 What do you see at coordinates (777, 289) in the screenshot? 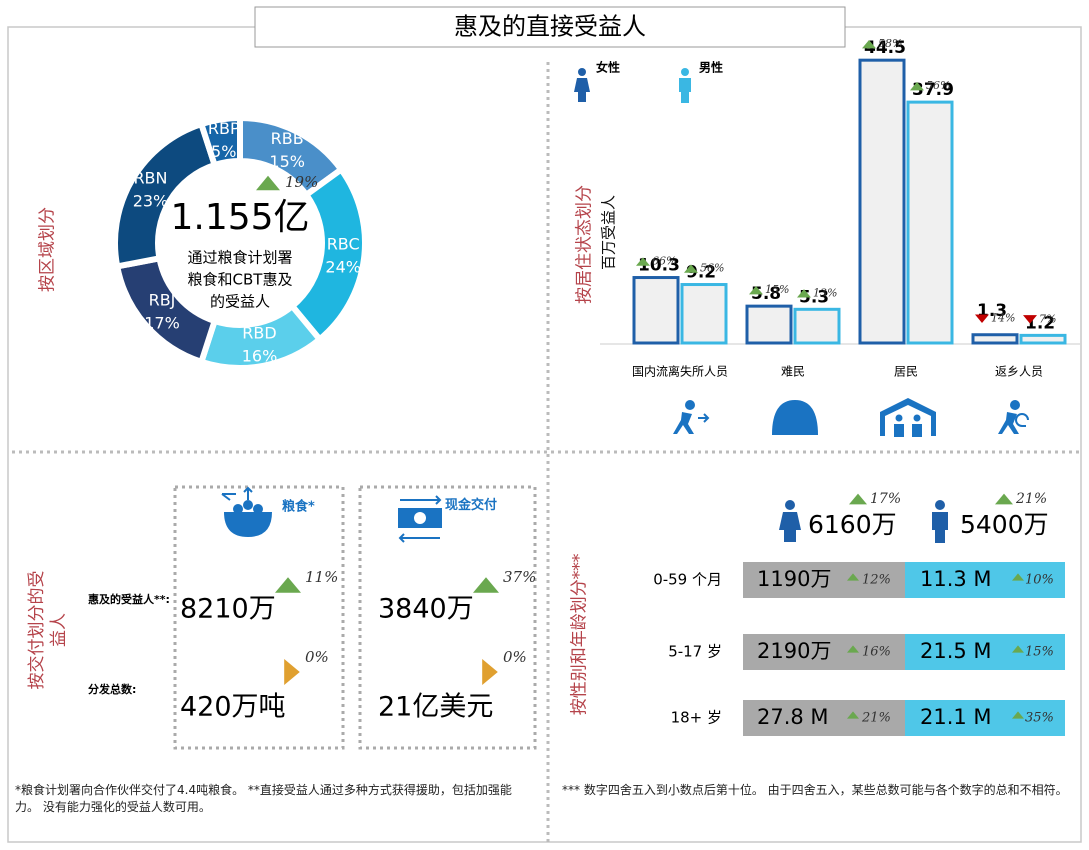
I see `change-label: 15%` at bounding box center [777, 289].